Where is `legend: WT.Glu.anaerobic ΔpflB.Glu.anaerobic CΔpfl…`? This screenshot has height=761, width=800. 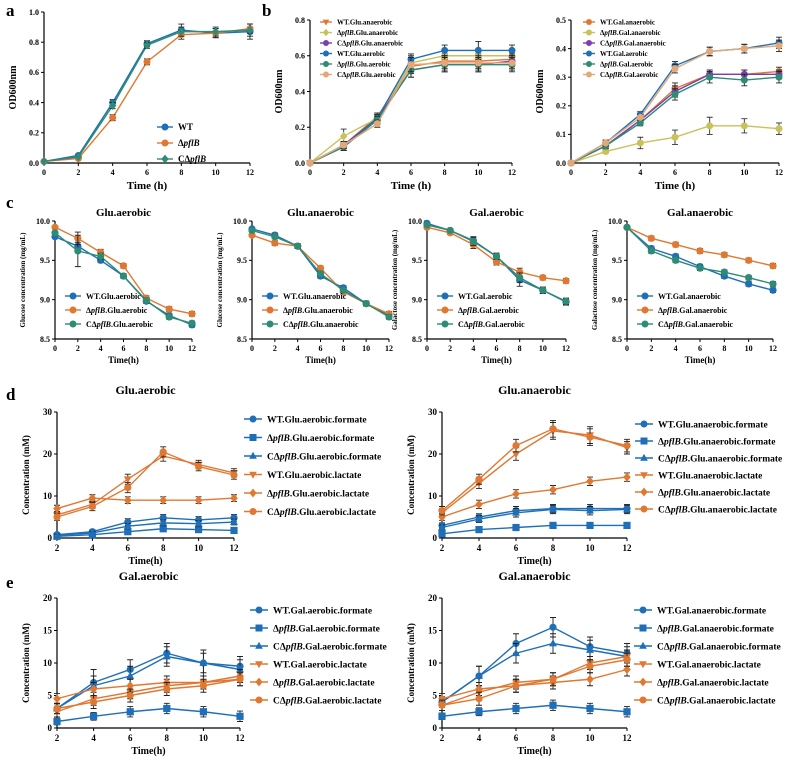 legend: WT.Glu.anaerobic ΔpflB.Glu.anaerobic CΔpfl… is located at coordinates (310, 310).